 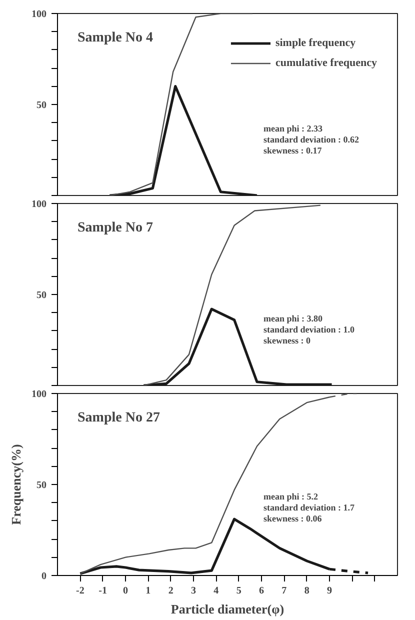 I want to click on x-tick-label: 8, so click(x=307, y=591).